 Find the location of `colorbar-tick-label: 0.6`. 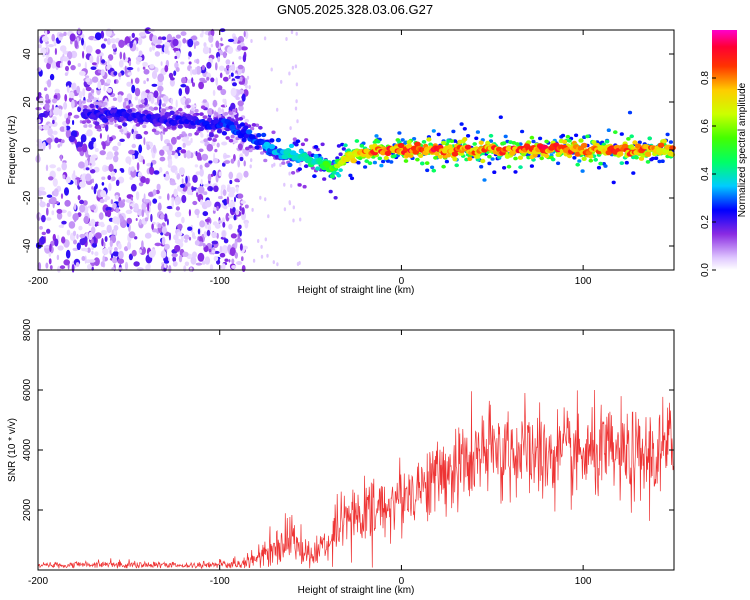

colorbar-tick-label: 0.6 is located at coordinates (705, 126).